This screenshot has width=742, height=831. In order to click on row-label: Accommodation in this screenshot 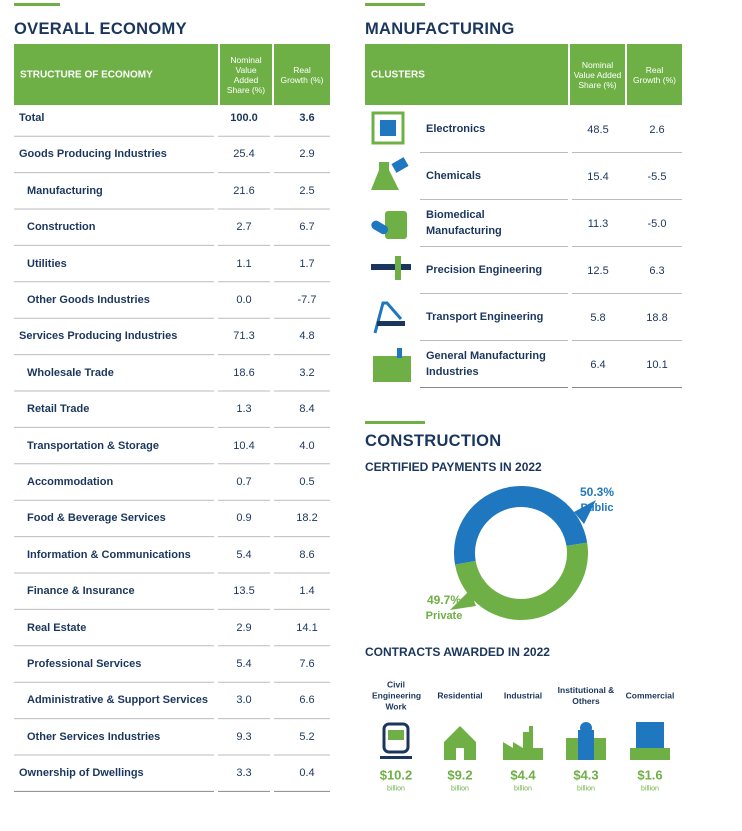, I will do `click(70, 482)`.